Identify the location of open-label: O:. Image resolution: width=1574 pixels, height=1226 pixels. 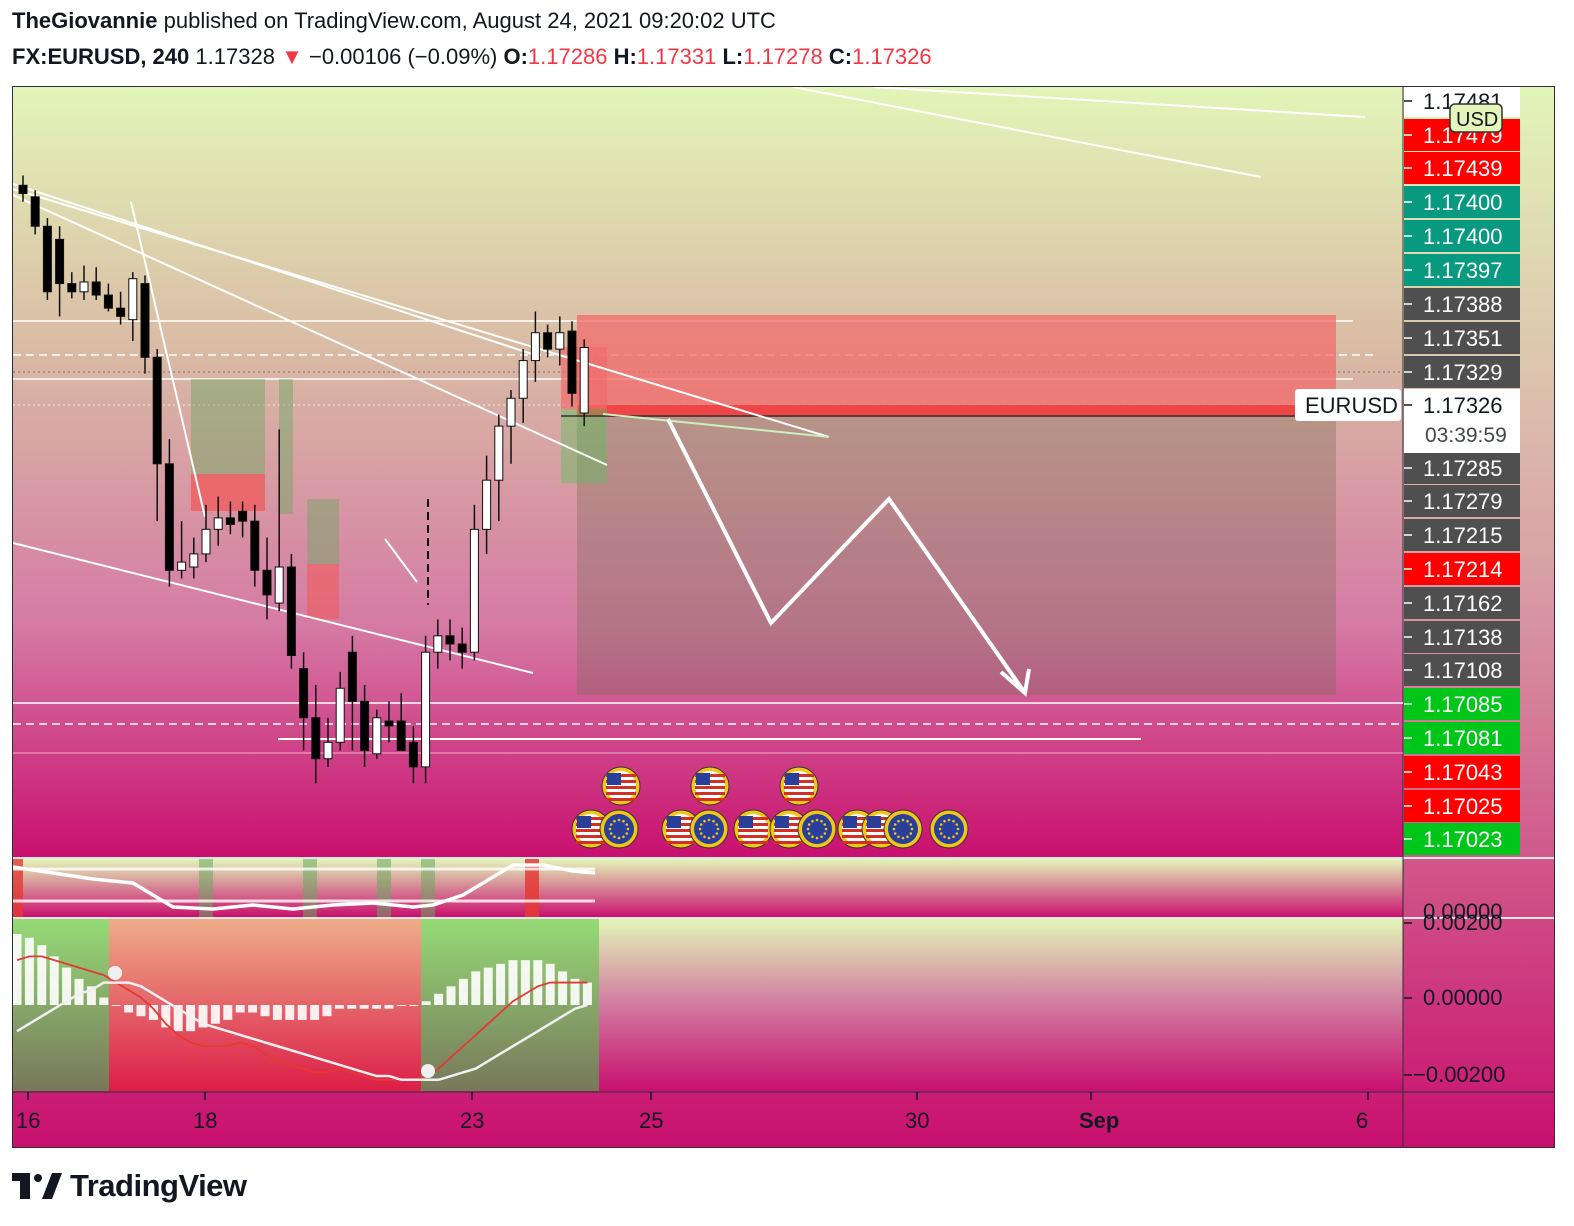
(515, 56).